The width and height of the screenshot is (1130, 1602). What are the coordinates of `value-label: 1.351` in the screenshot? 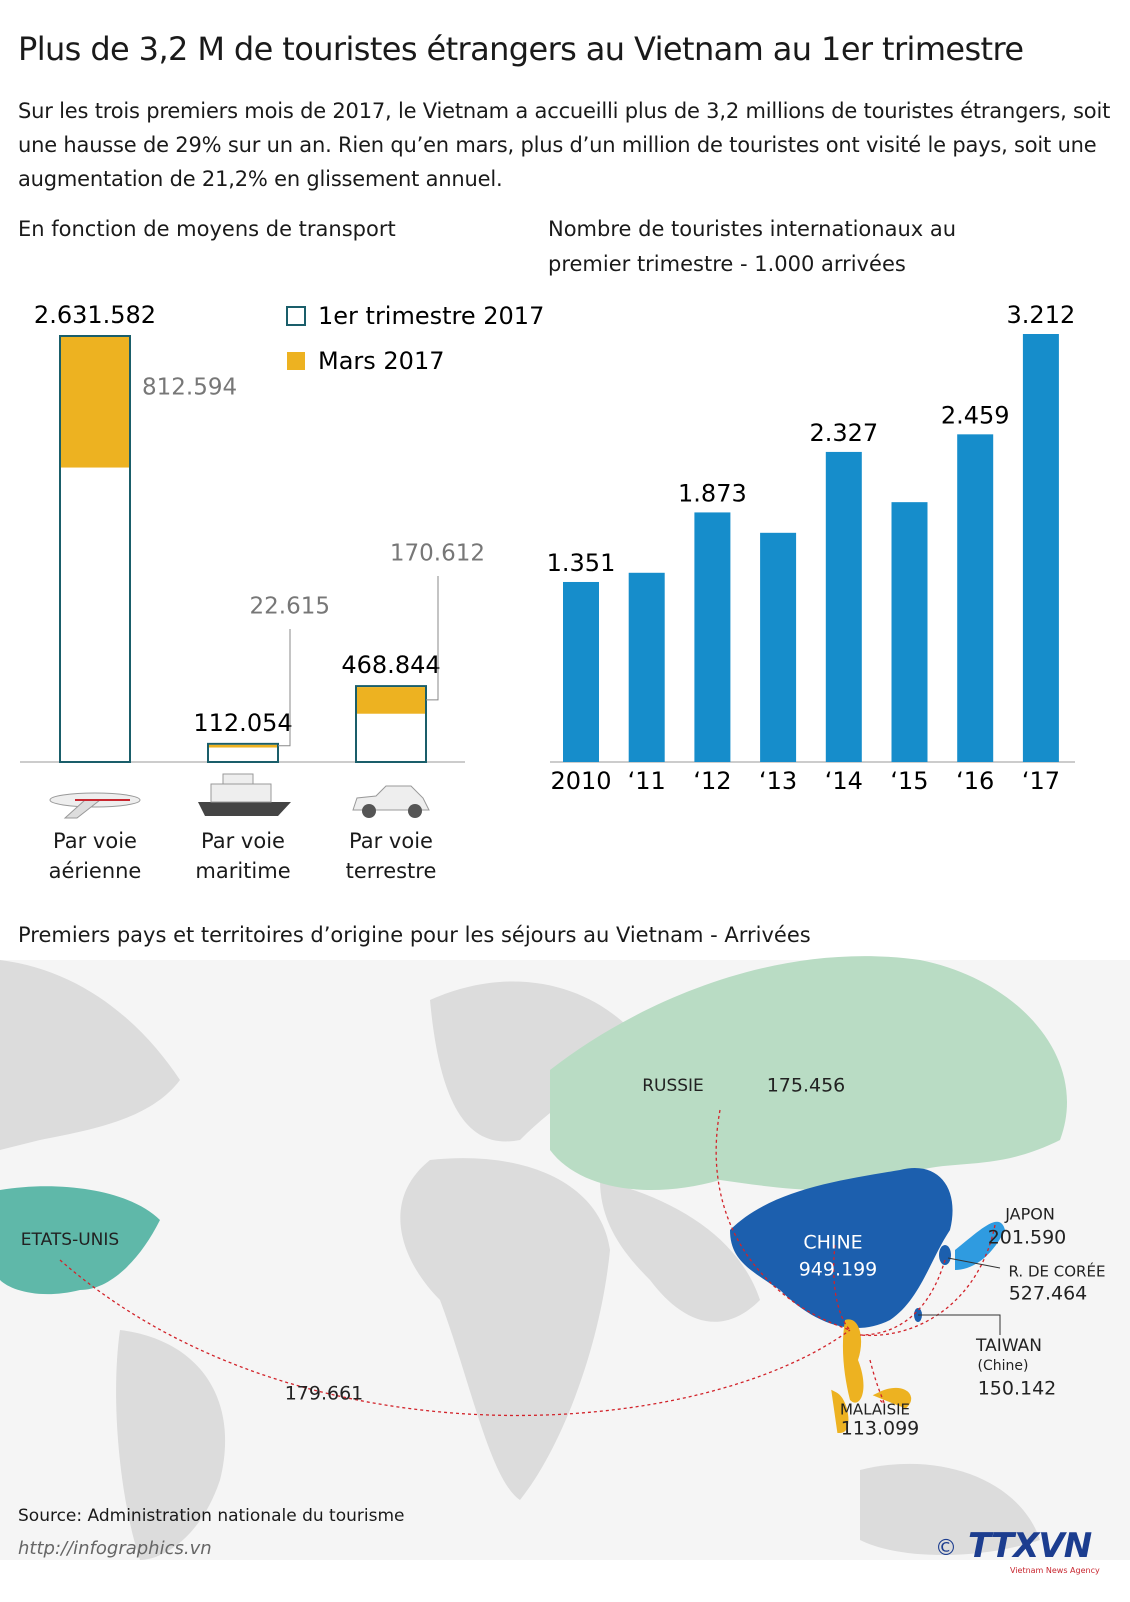 It's located at (581, 563).